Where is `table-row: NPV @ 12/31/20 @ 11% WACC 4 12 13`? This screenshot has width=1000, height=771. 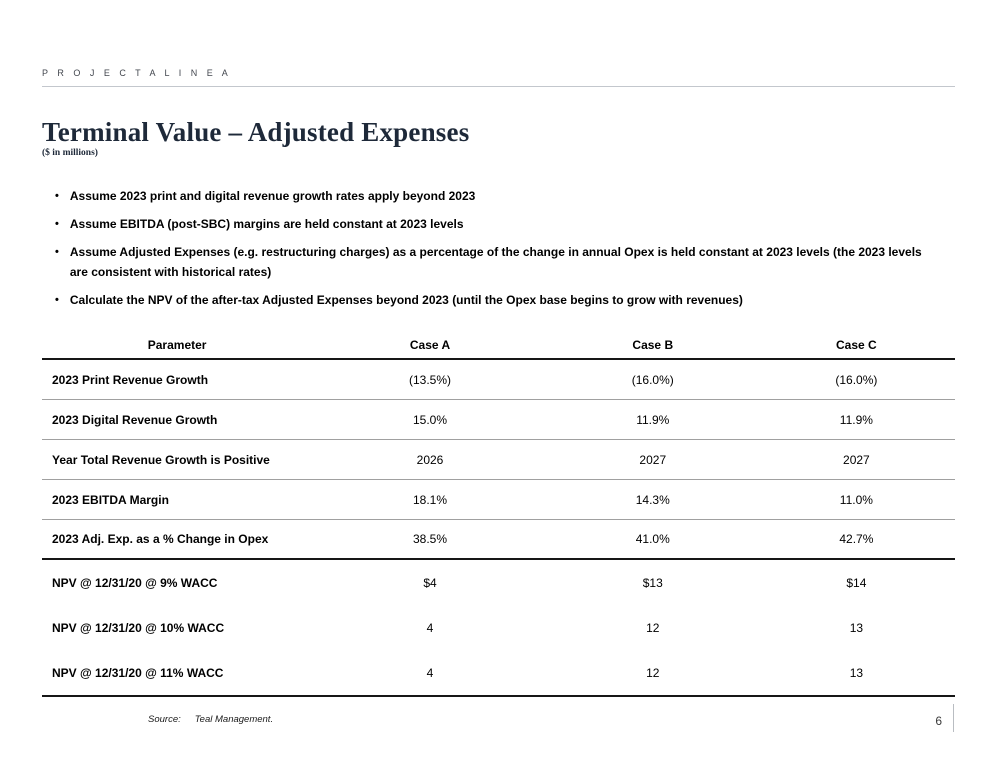 table-row: NPV @ 12/31/20 @ 11% WACC 4 12 13 is located at coordinates (498, 672).